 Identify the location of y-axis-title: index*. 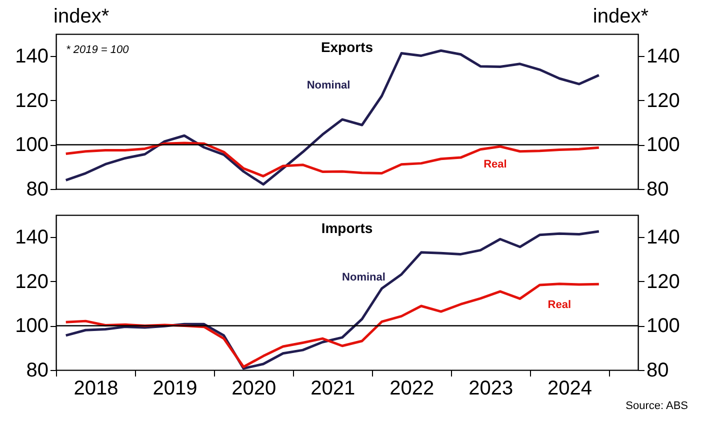
(82, 17).